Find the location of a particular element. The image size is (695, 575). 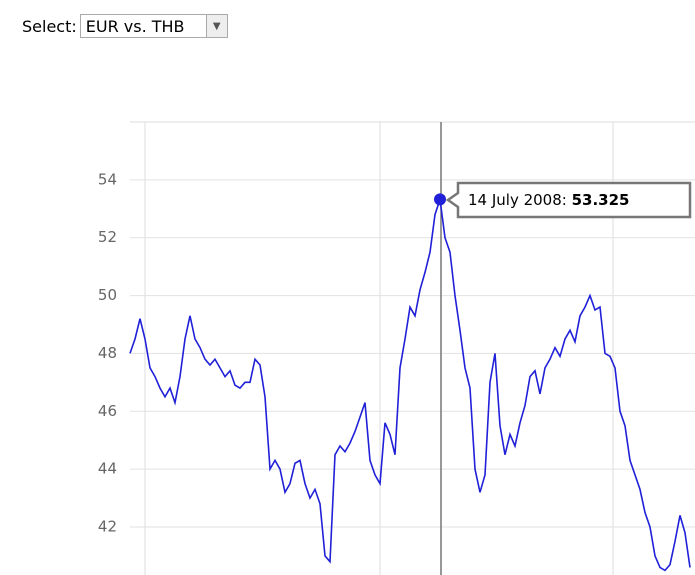

y-tick-label: 54 is located at coordinates (107, 179).